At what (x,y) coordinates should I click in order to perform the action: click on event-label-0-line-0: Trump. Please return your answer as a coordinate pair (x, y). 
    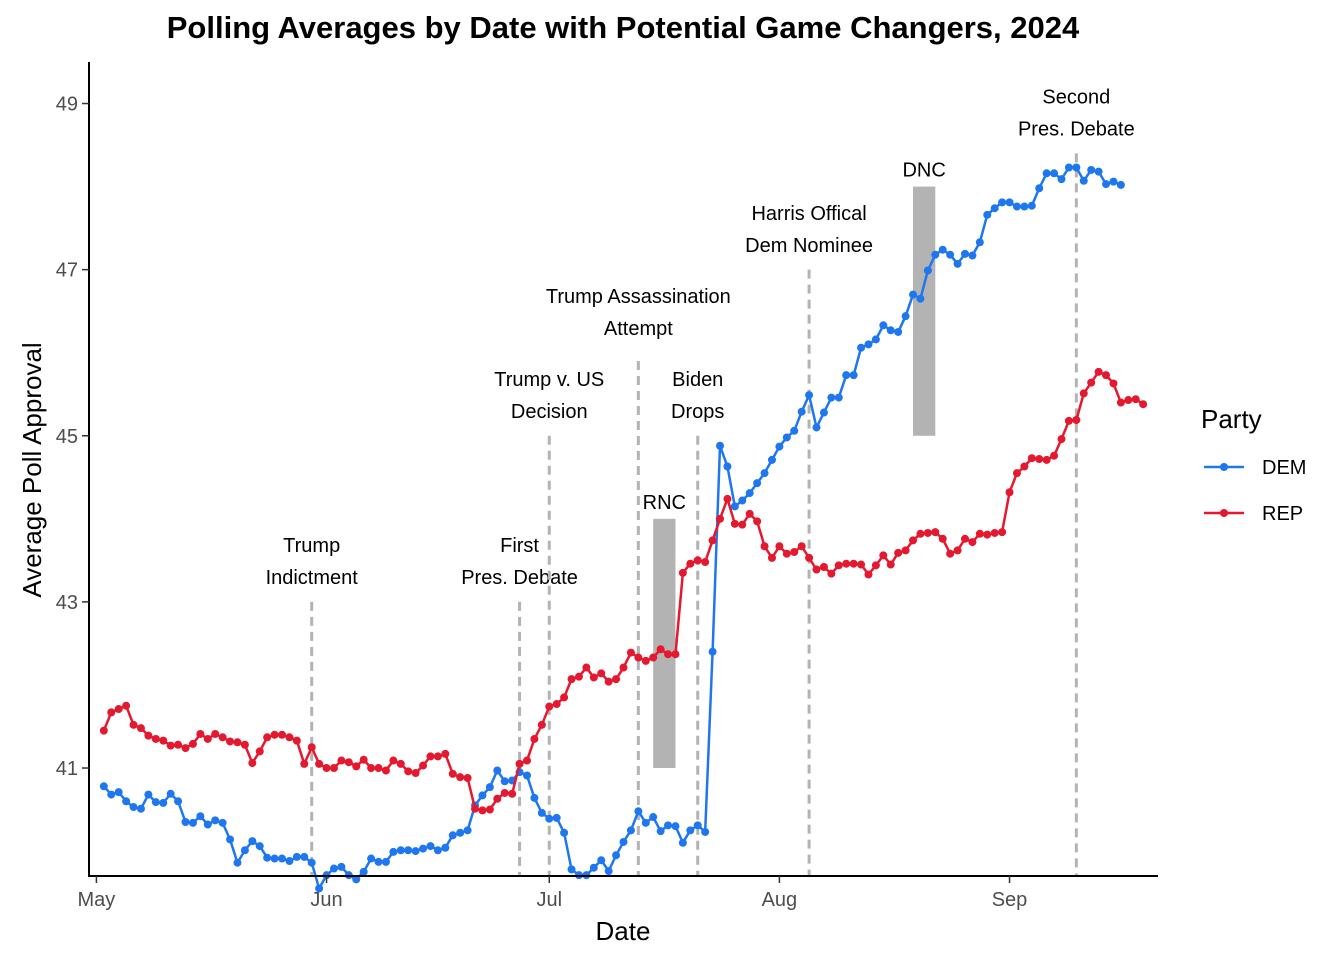
    Looking at the image, I should click on (311, 546).